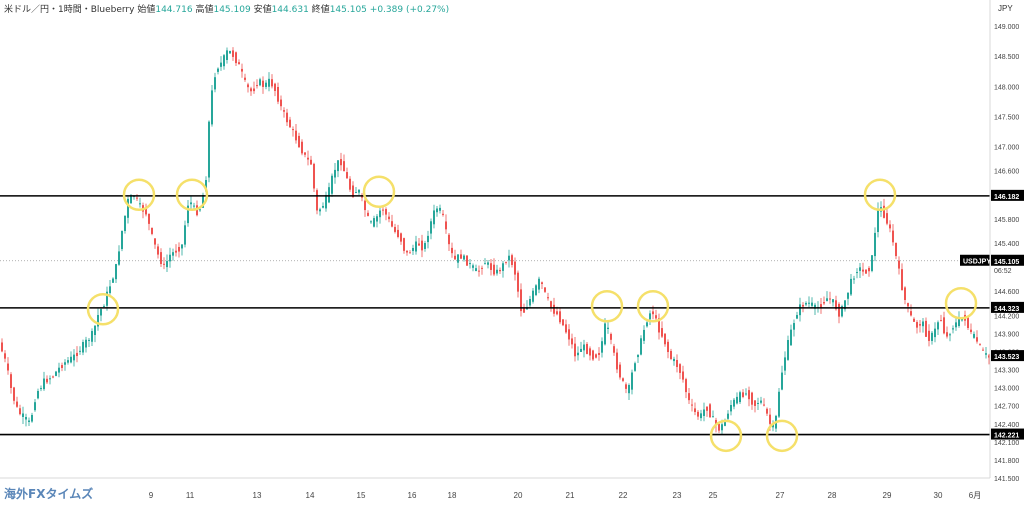 This screenshot has width=1024, height=505. What do you see at coordinates (1007, 434) in the screenshot?
I see `price-badge: 142.221` at bounding box center [1007, 434].